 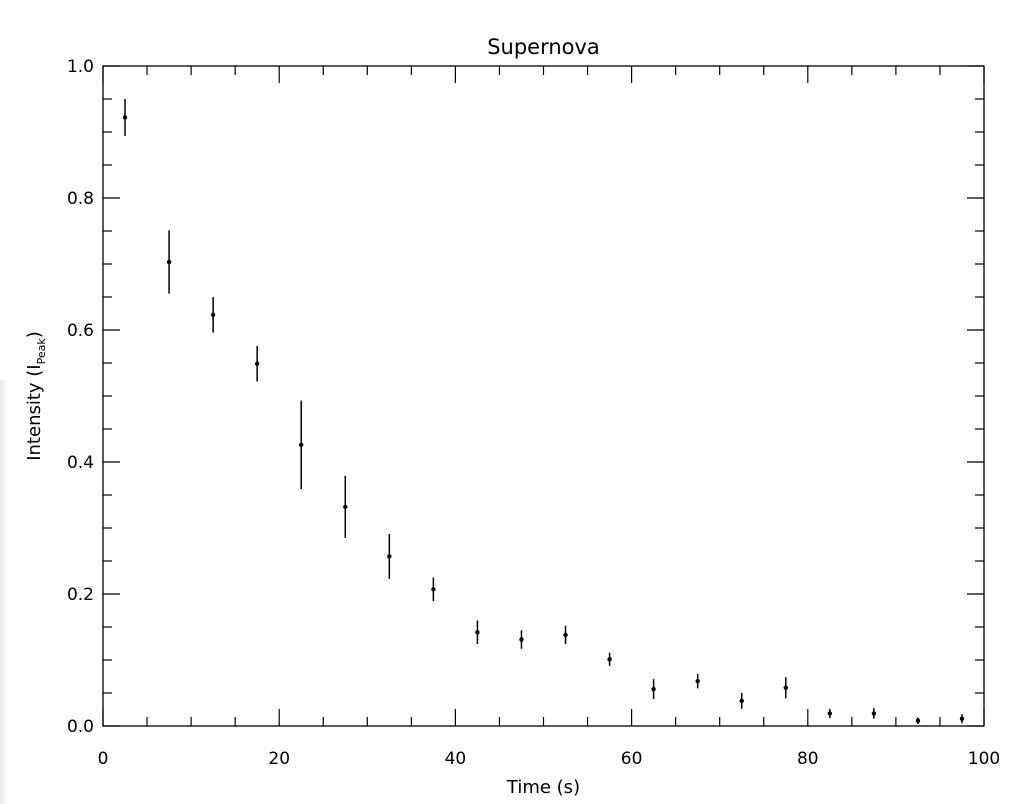 I want to click on x-tick-label: 60, so click(x=632, y=759).